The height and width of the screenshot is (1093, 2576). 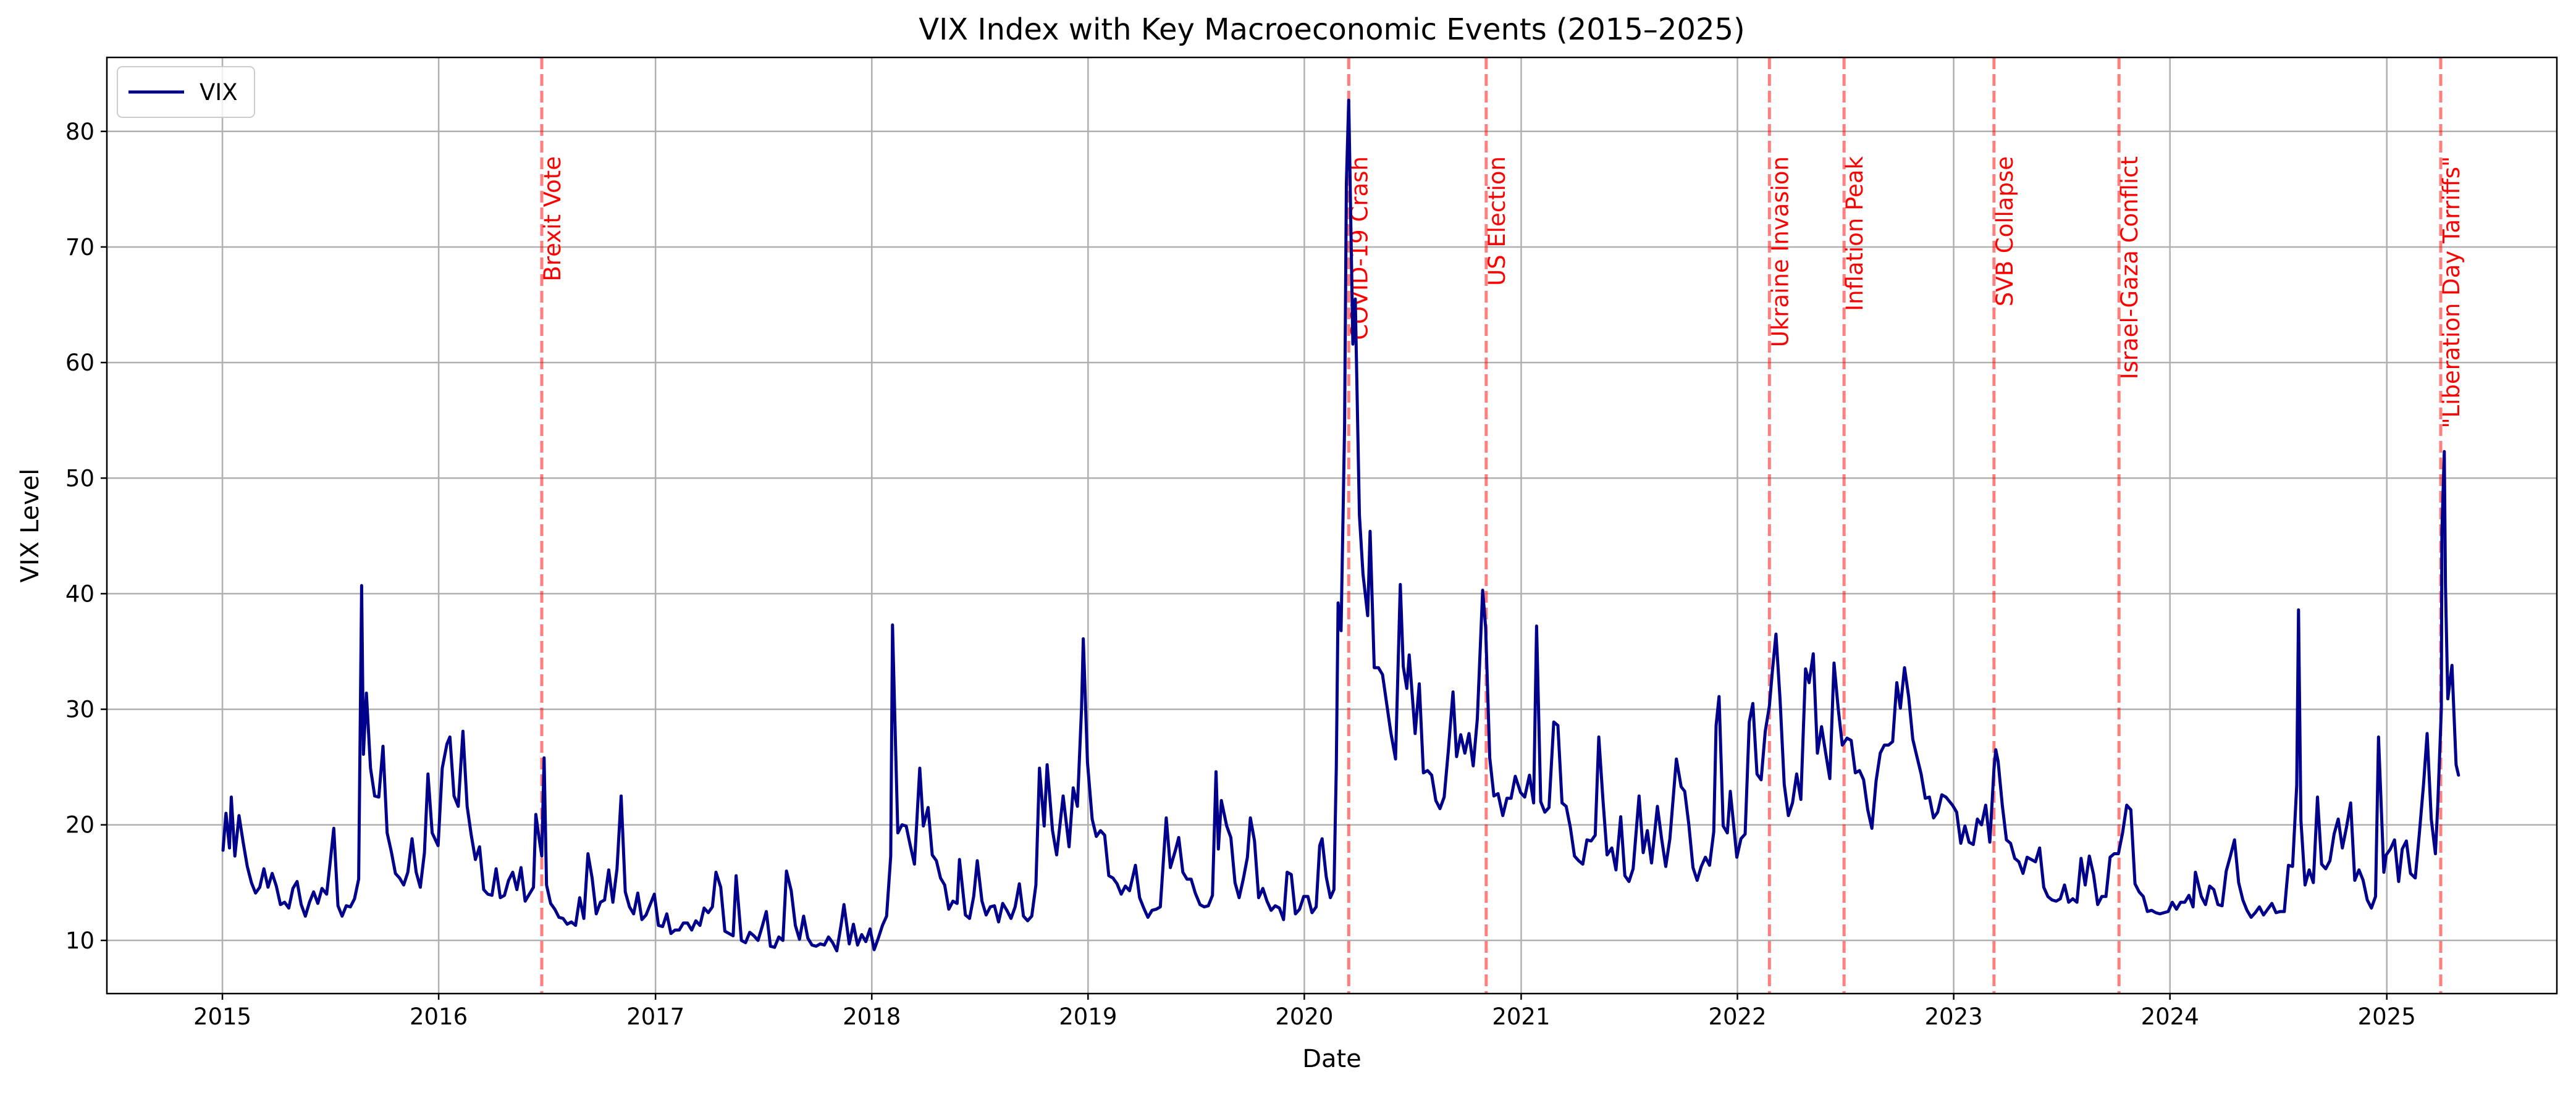 I want to click on event-label: "Liberation Day Tarriffs", so click(x=2451, y=292).